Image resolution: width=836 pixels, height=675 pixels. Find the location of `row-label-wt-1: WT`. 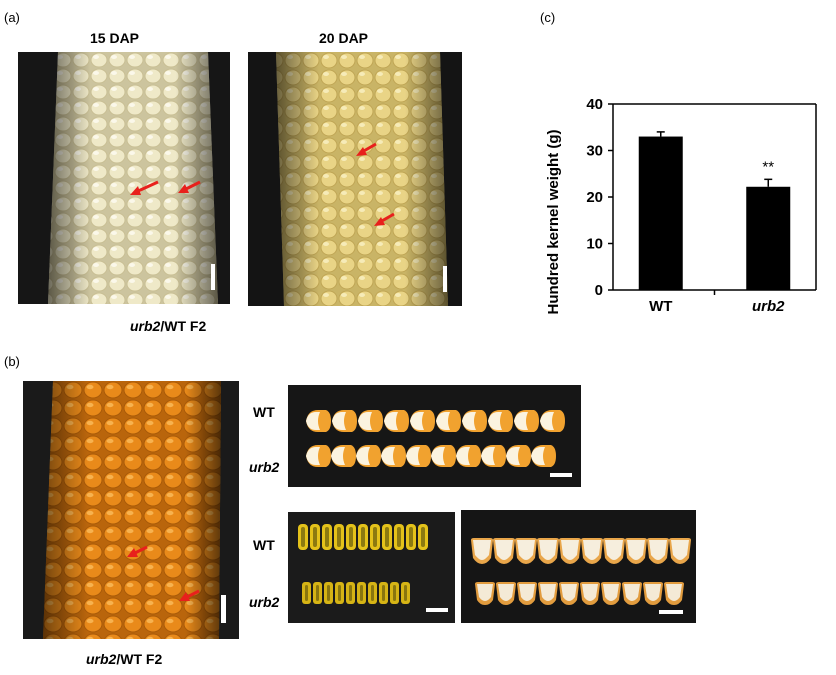

row-label-wt-1: WT is located at coordinates (264, 412).